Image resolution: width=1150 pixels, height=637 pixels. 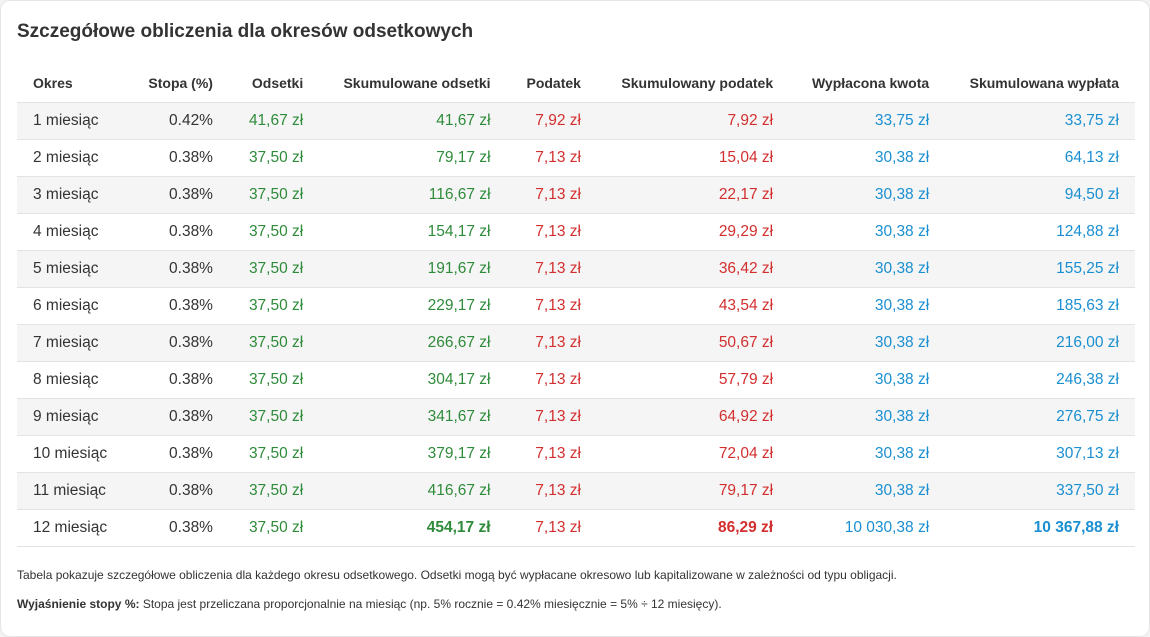 What do you see at coordinates (693, 491) in the screenshot?
I see `cell-cumulative-tax: 79,17 zł` at bounding box center [693, 491].